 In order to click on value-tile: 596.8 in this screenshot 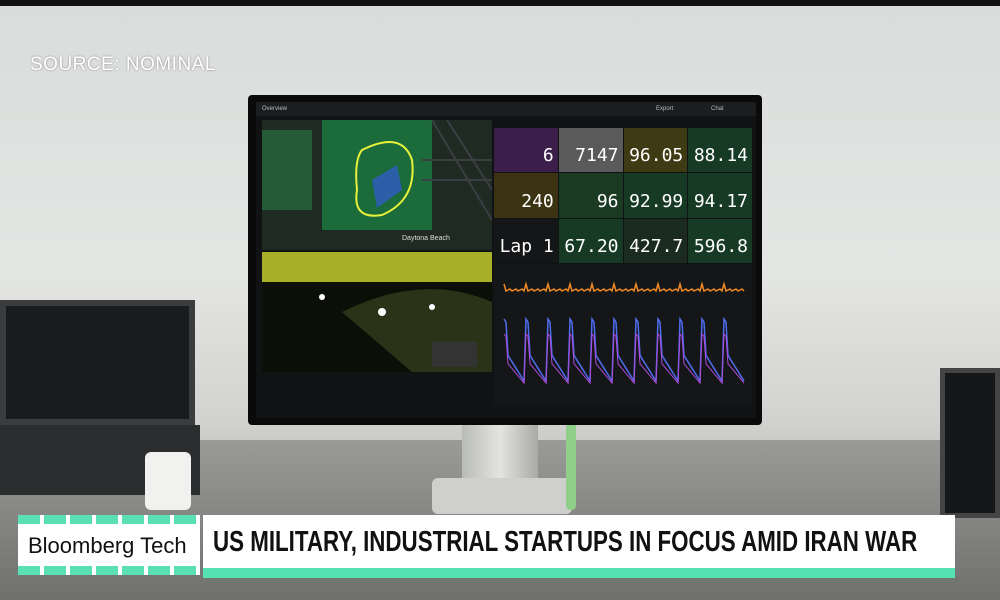, I will do `click(720, 240)`.